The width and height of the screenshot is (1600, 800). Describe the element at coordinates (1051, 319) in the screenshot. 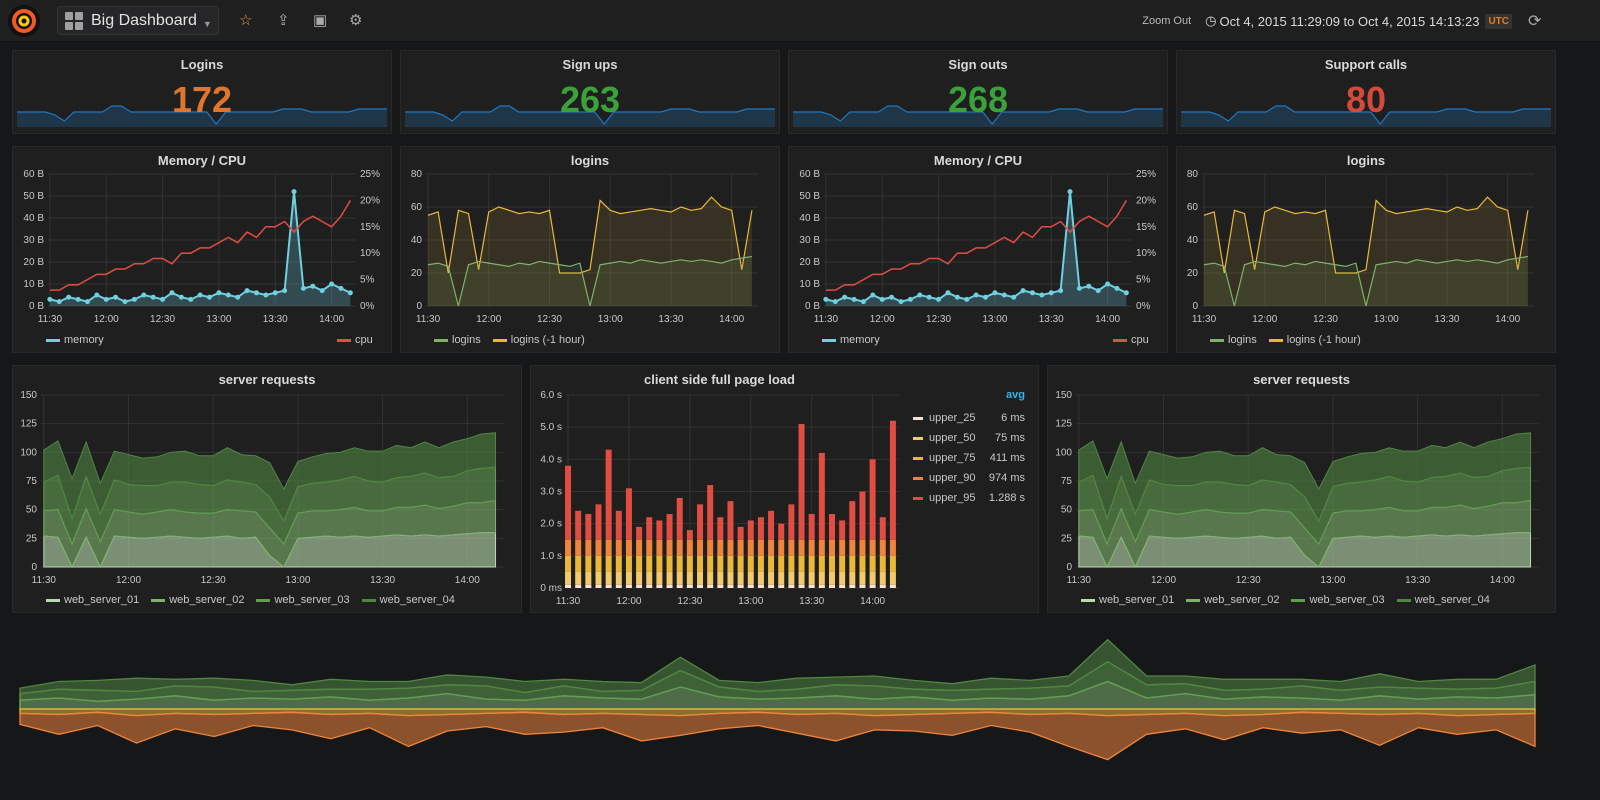

I see `x-tick-label: 13:30` at that location.